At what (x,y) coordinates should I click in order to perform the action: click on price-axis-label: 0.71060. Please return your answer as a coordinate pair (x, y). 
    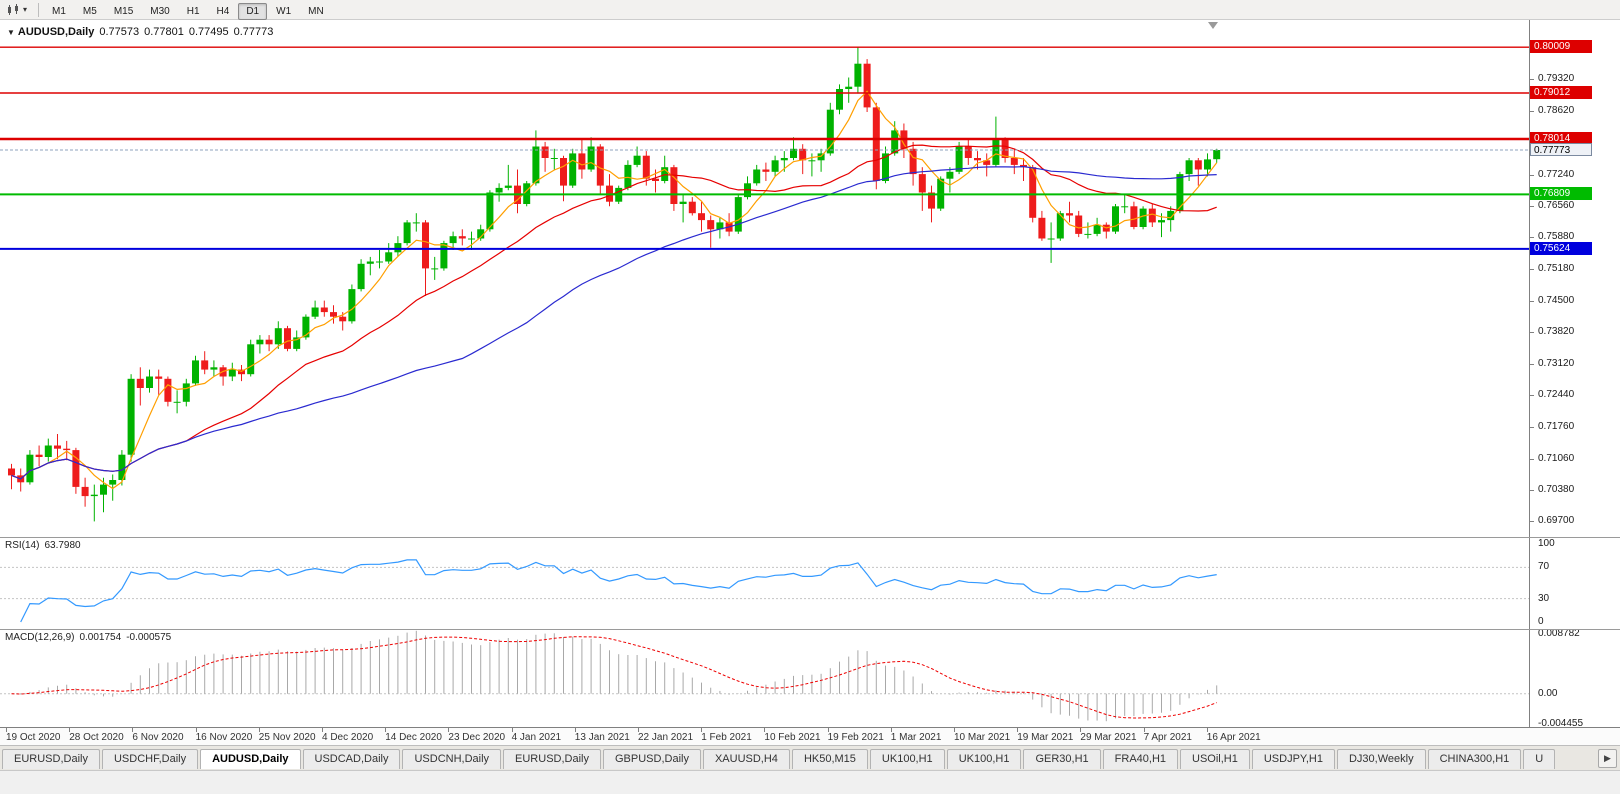
    Looking at the image, I should click on (1556, 458).